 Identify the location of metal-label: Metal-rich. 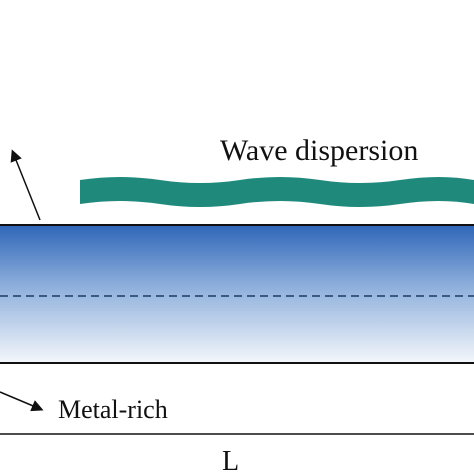
(113, 409).